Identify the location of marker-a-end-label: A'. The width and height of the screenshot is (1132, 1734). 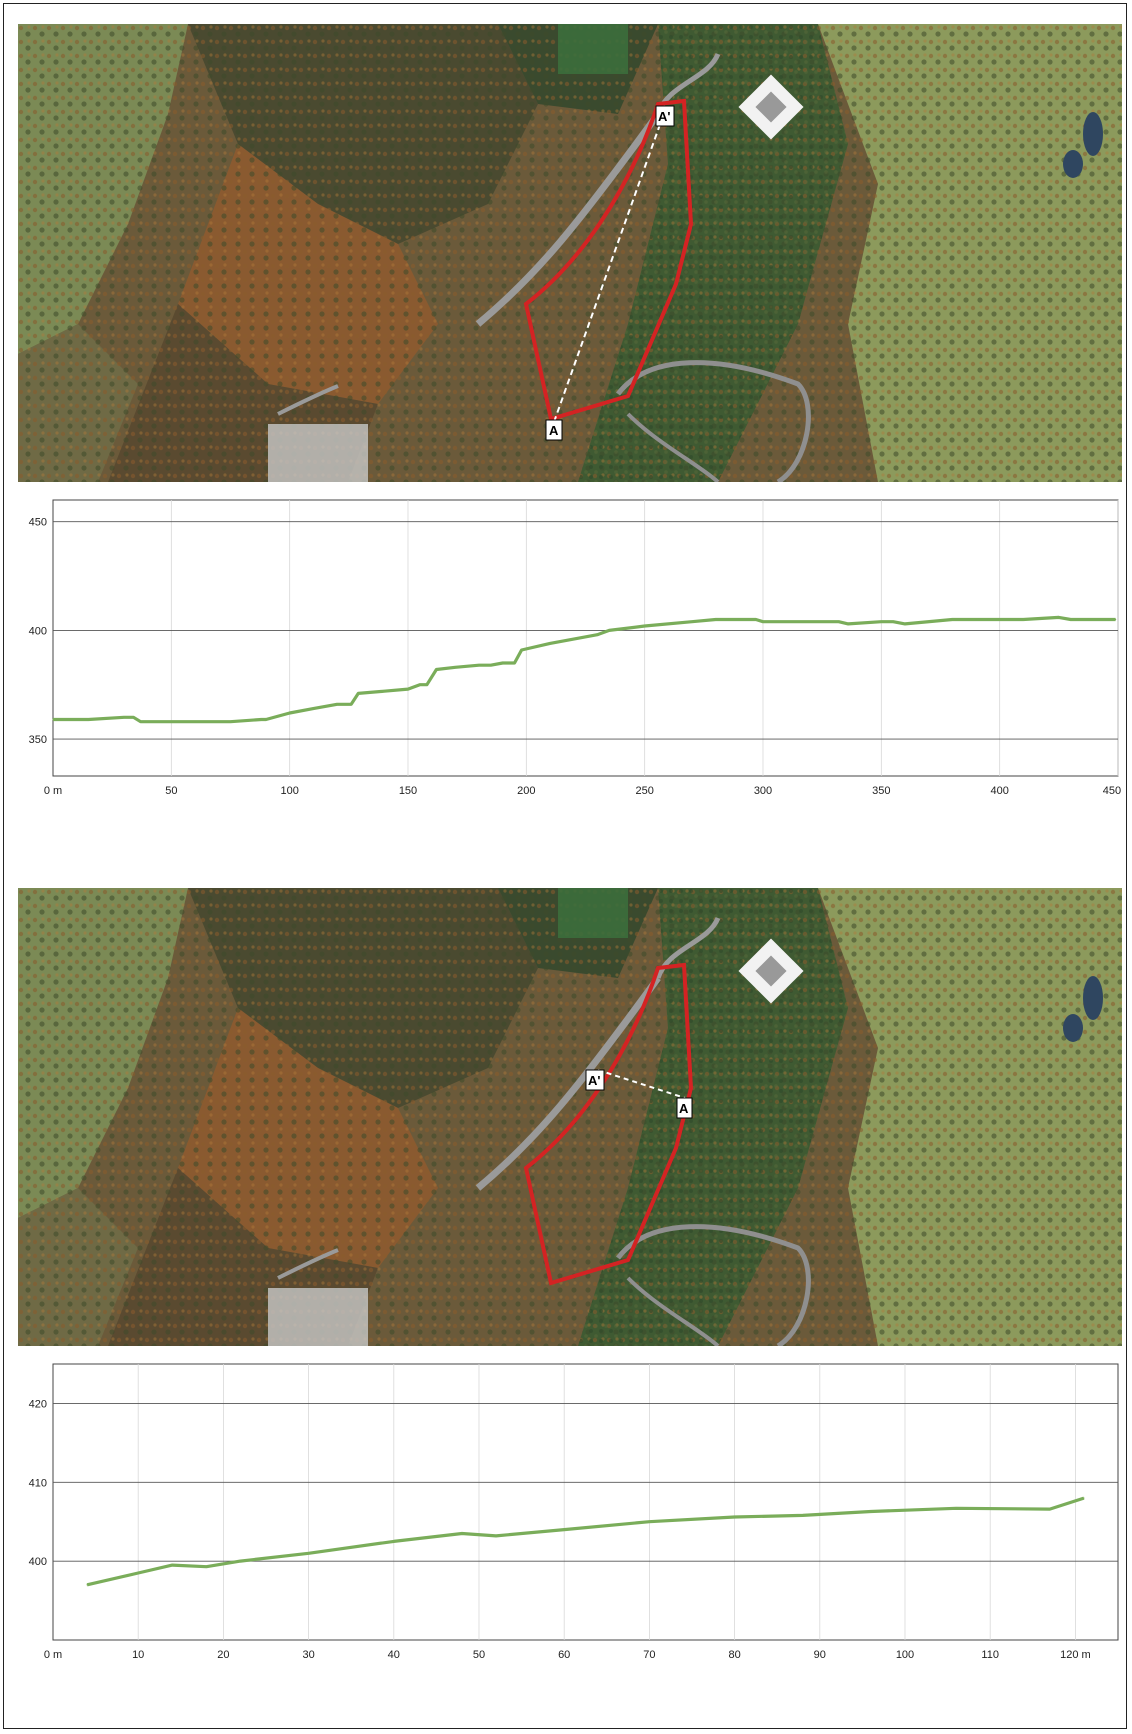
(664, 116).